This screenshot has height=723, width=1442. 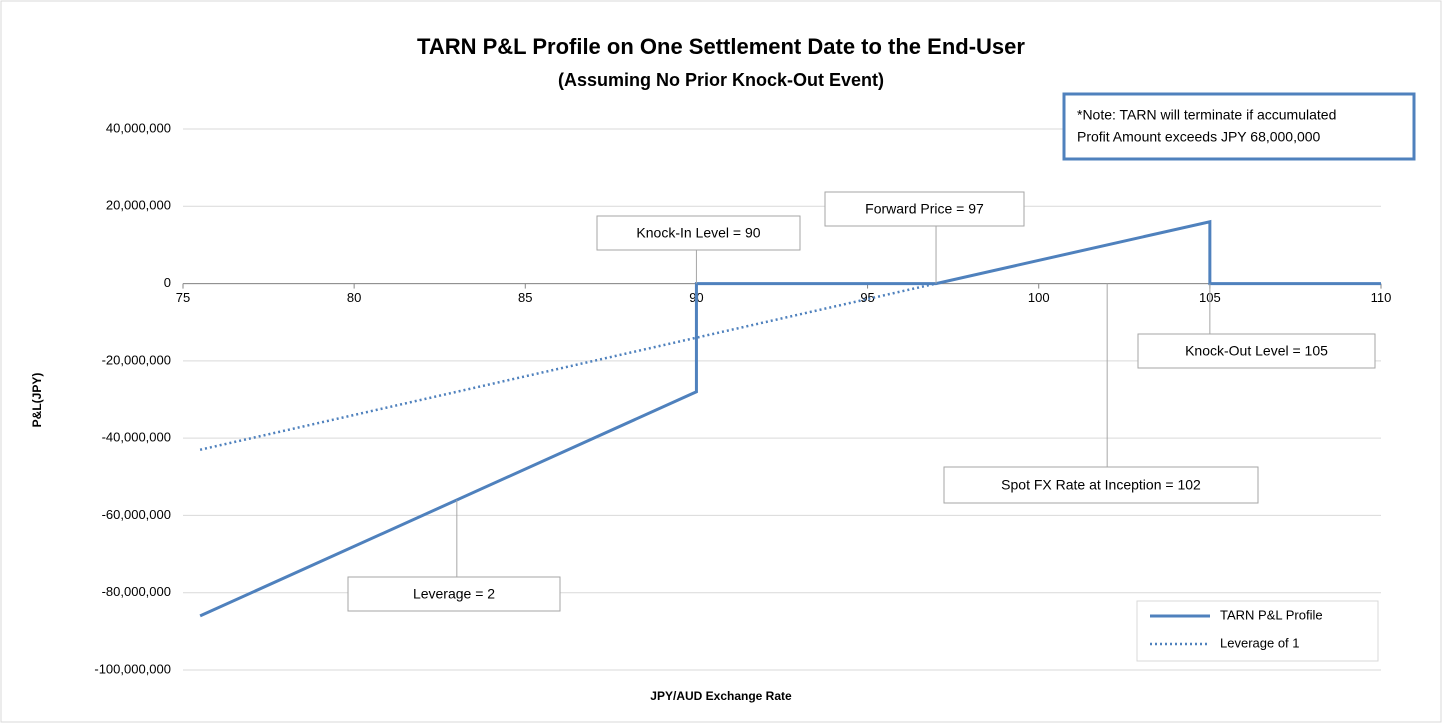 What do you see at coordinates (136, 437) in the screenshot?
I see `y-tick-label: -40,000,000` at bounding box center [136, 437].